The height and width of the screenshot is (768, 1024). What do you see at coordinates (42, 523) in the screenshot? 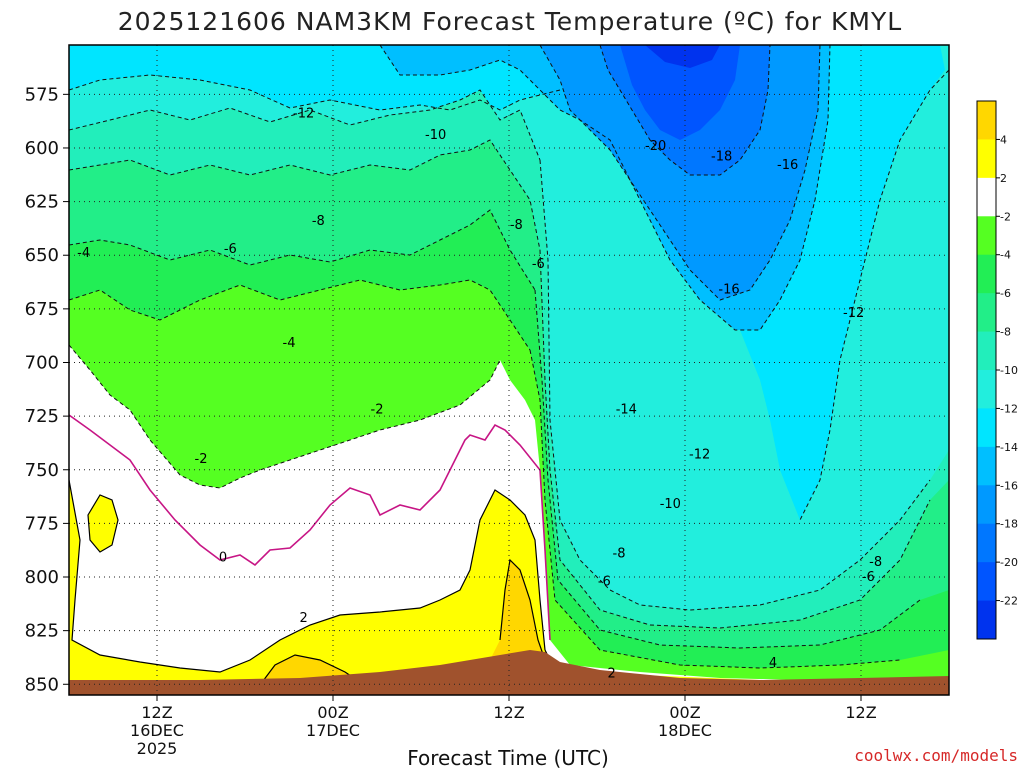
I see `y-tick-label: 775` at bounding box center [42, 523].